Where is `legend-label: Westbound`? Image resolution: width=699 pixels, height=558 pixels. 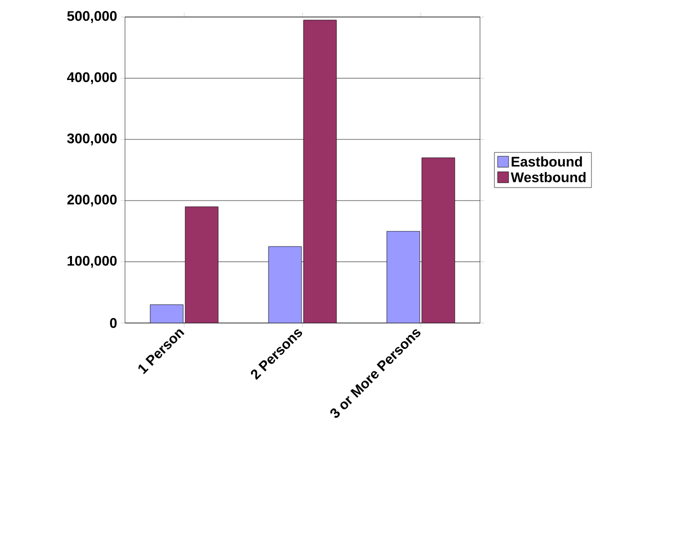 legend-label: Westbound is located at coordinates (548, 177).